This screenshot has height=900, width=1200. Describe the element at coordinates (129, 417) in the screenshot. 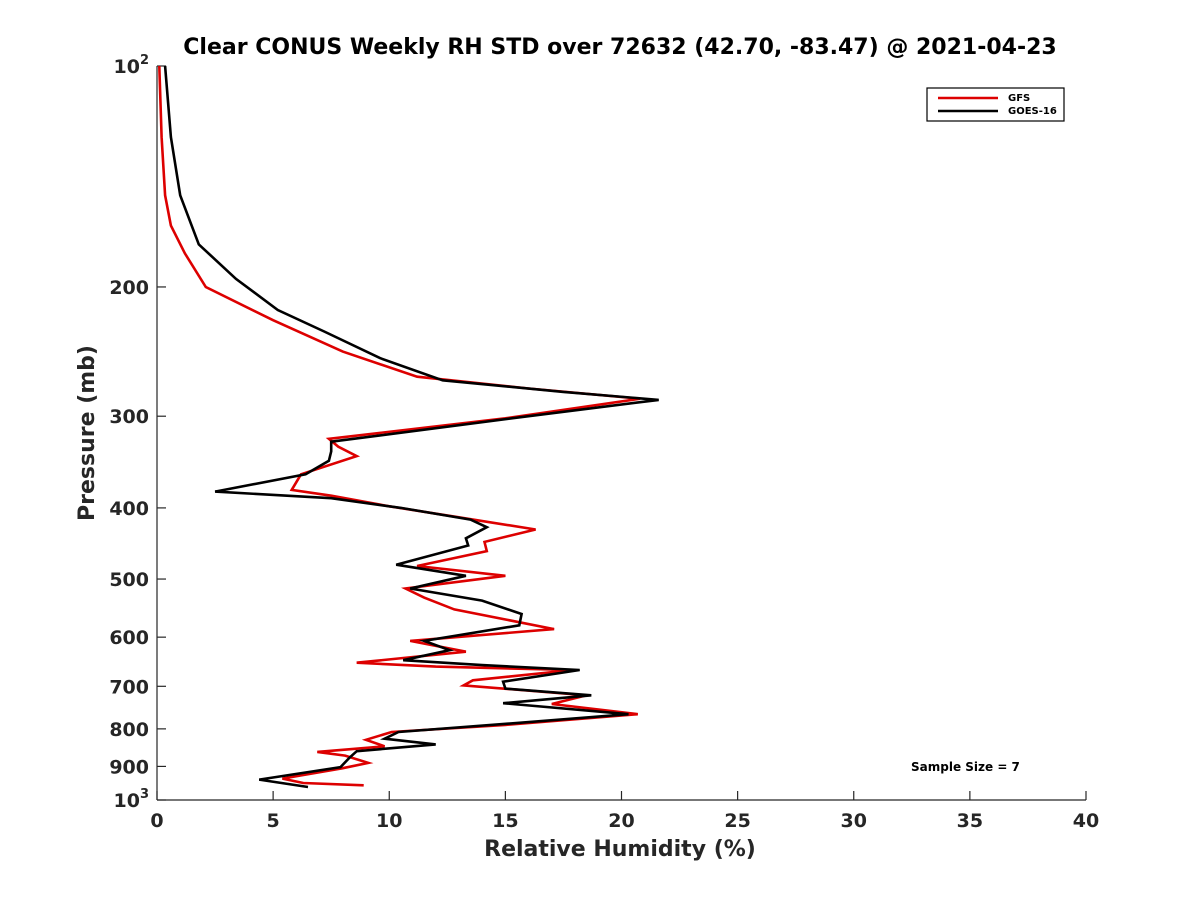

I see `y-tick-label: 300` at that location.